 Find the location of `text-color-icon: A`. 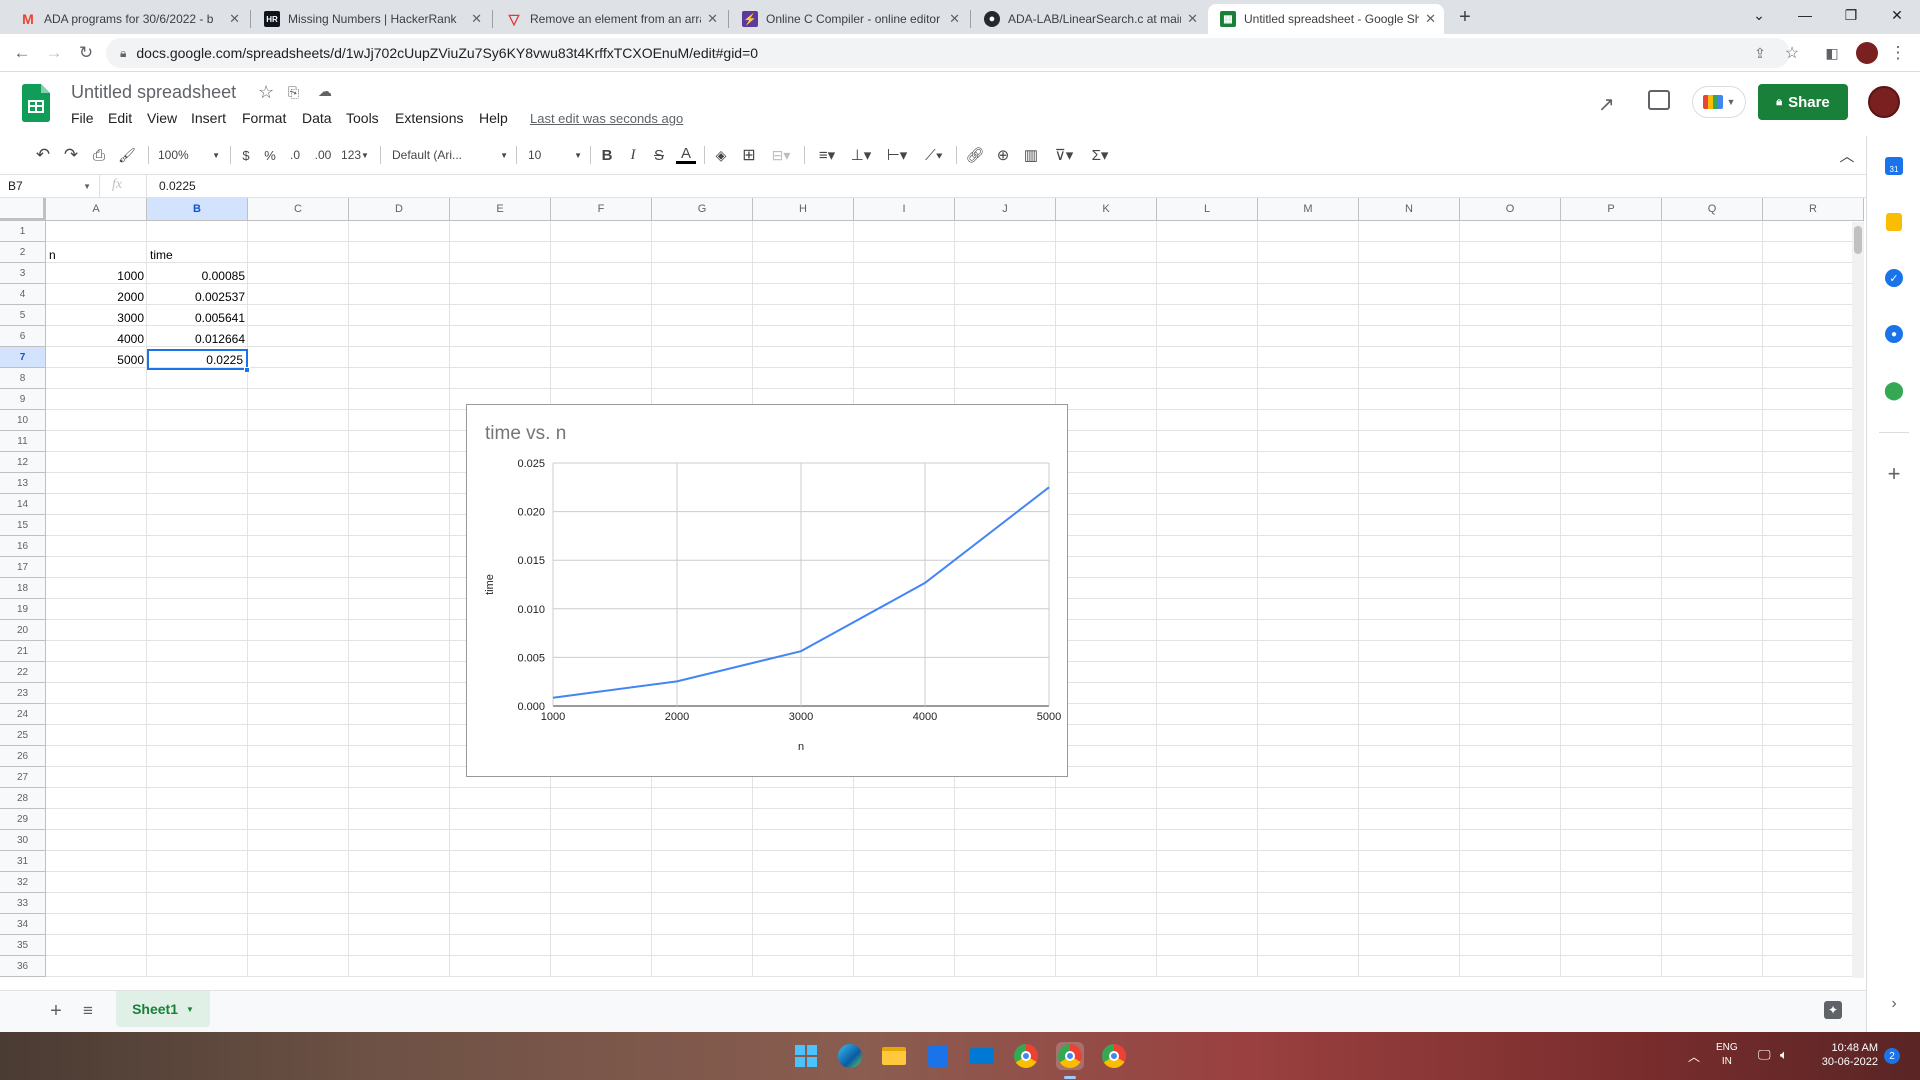

text-color-icon: A is located at coordinates (686, 155).